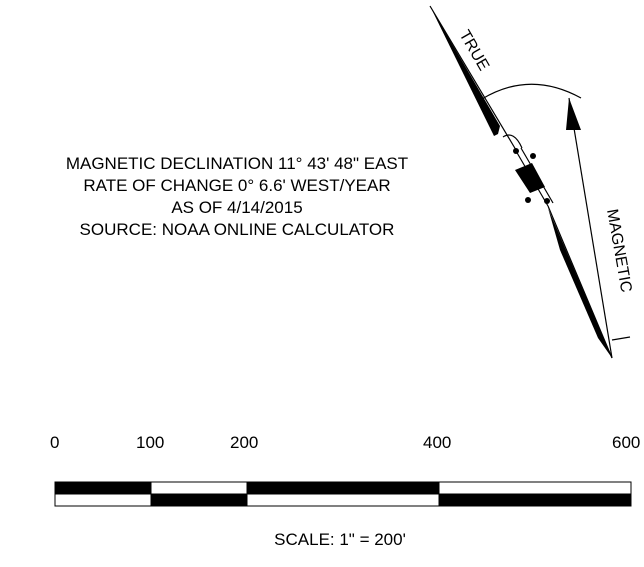 The height and width of the screenshot is (567, 644). Describe the element at coordinates (437, 442) in the screenshot. I see `scale-tick-400: 400` at that location.